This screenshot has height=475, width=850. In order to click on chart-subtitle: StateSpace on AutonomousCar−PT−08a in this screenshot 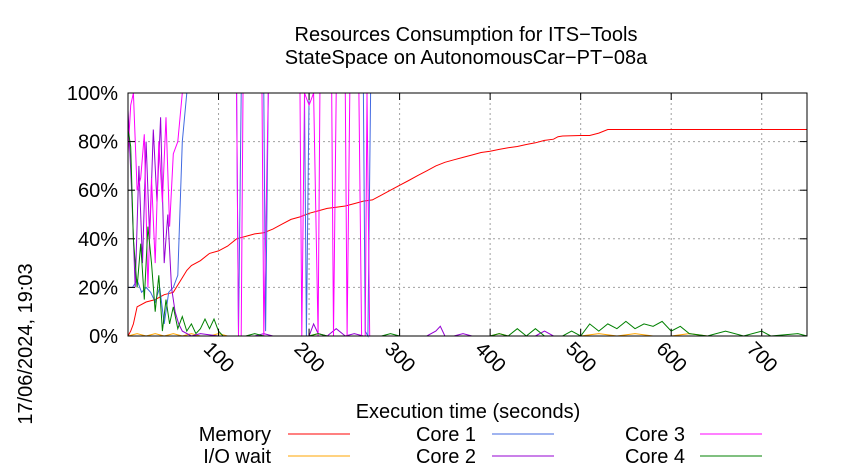, I will do `click(466, 58)`.